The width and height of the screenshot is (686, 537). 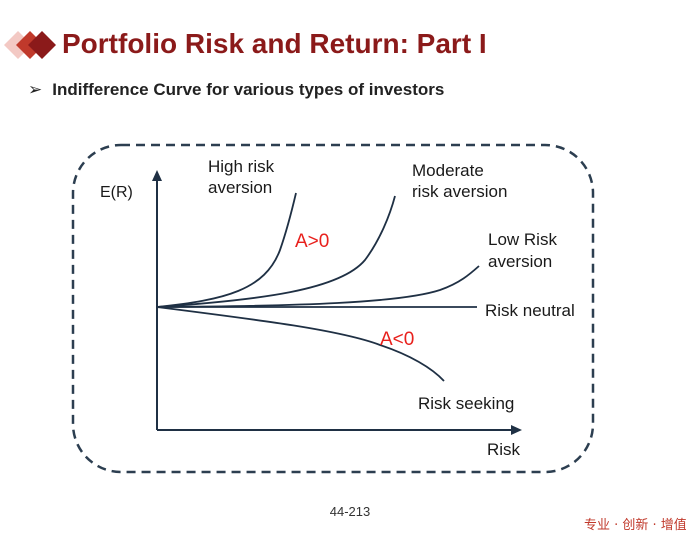 I want to click on annotation-a-positive: A>0, so click(x=312, y=241).